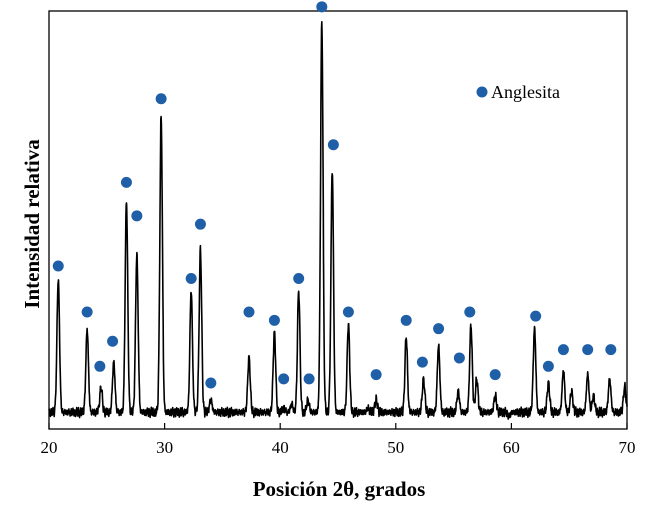  I want to click on x-tick-label: 20, so click(49, 447).